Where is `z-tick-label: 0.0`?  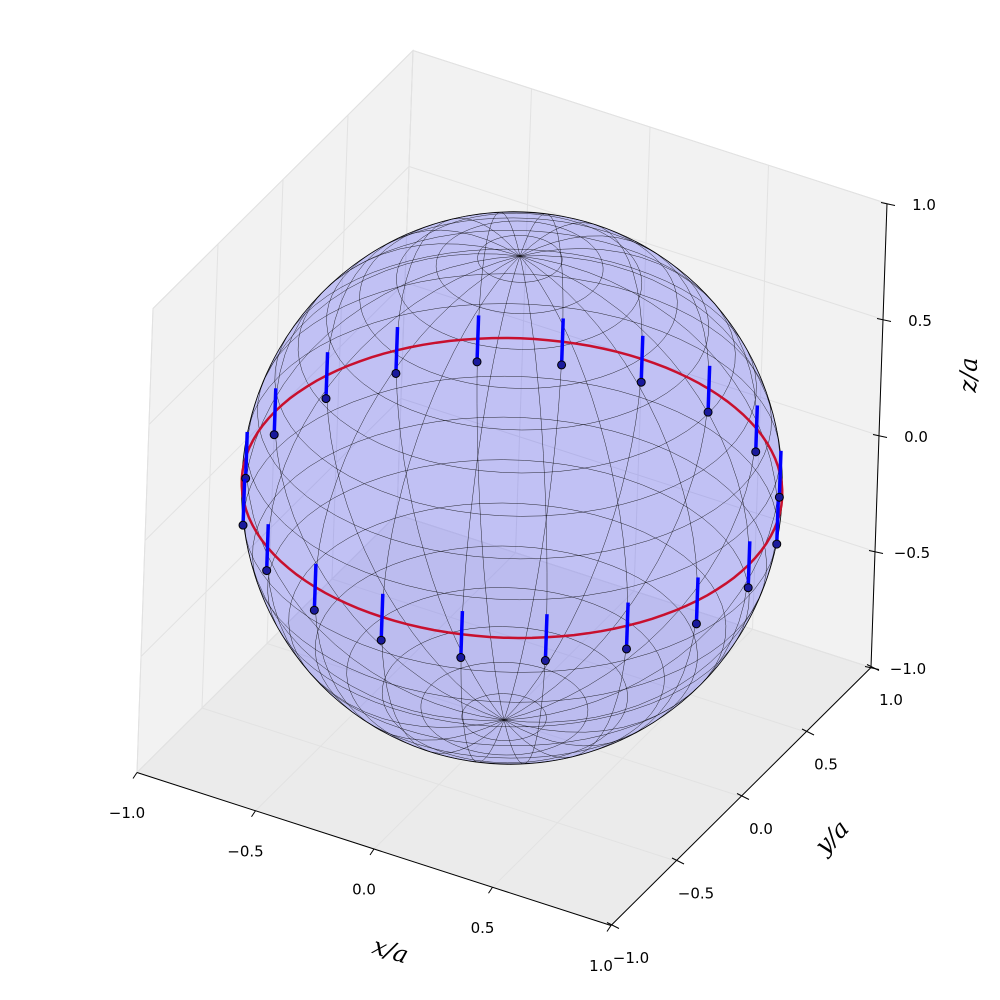
z-tick-label: 0.0 is located at coordinates (916, 437).